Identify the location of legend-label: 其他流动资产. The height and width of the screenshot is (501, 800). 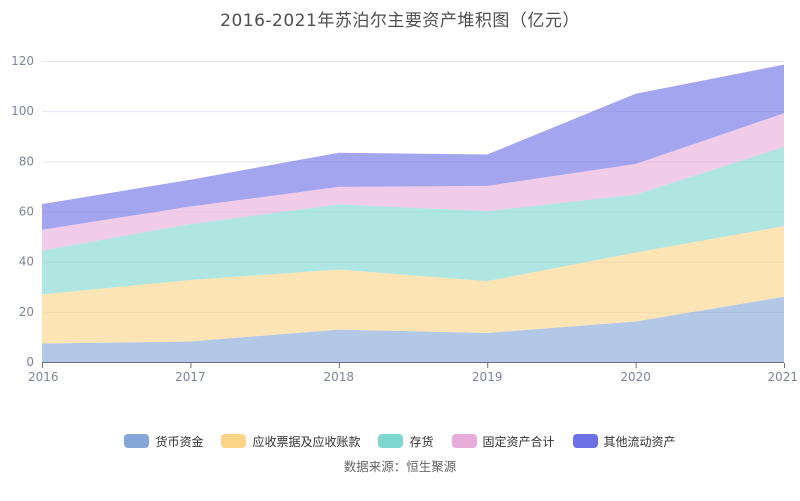
(639, 441).